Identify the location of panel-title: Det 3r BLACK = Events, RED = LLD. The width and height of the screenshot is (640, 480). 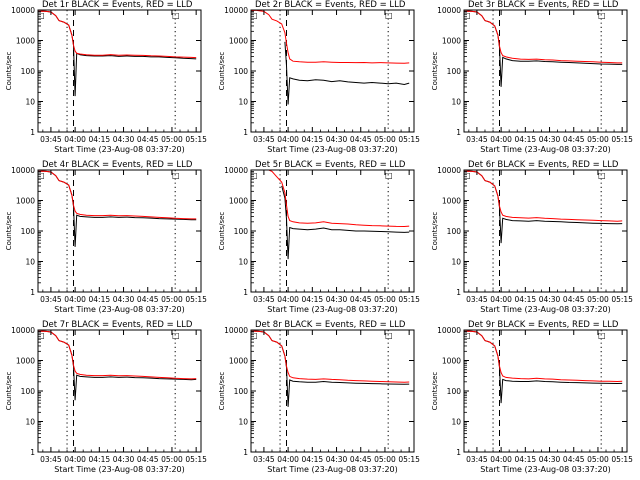
(543, 5).